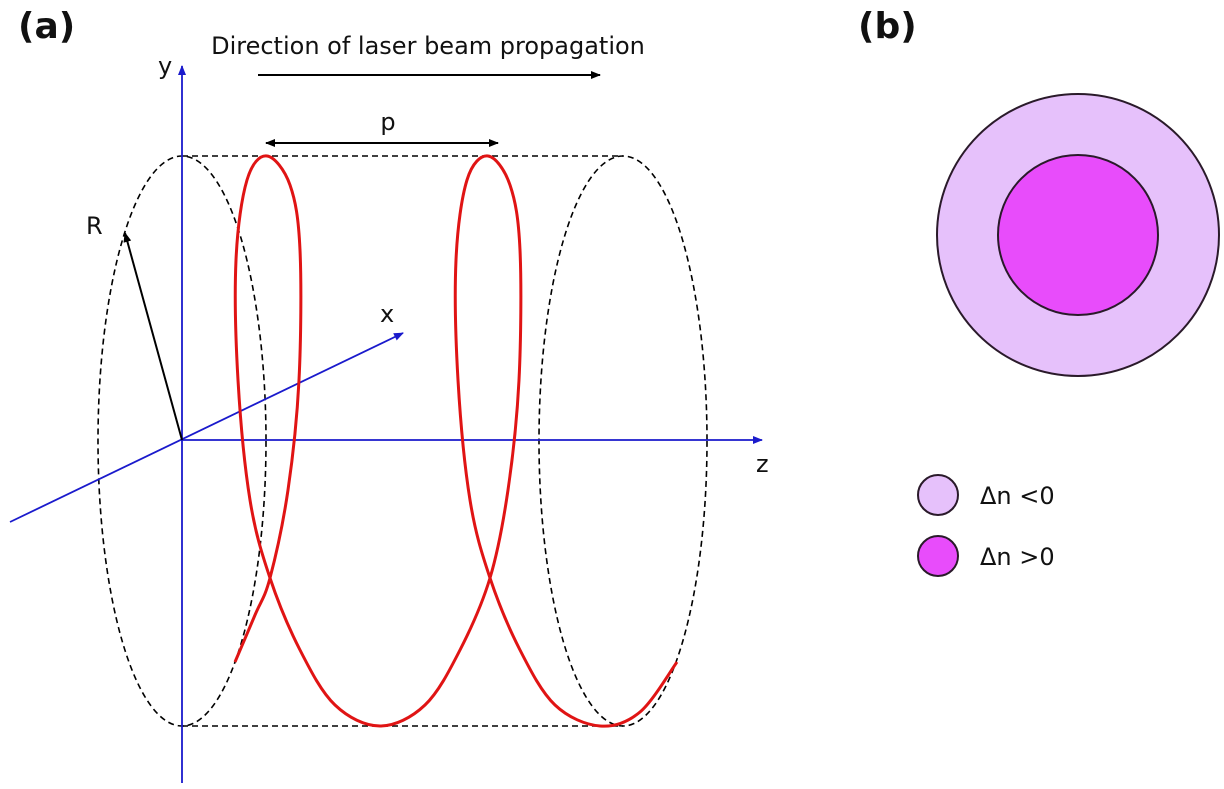 Image resolution: width=1224 pixels, height=789 pixels. I want to click on panel-label: (b), so click(887, 26).